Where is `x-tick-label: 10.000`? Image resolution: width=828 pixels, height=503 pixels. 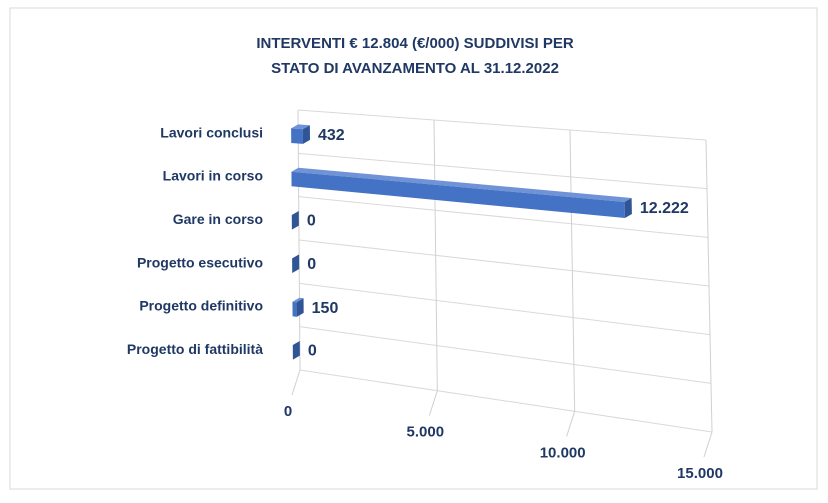
x-tick-label: 10.000 is located at coordinates (563, 452).